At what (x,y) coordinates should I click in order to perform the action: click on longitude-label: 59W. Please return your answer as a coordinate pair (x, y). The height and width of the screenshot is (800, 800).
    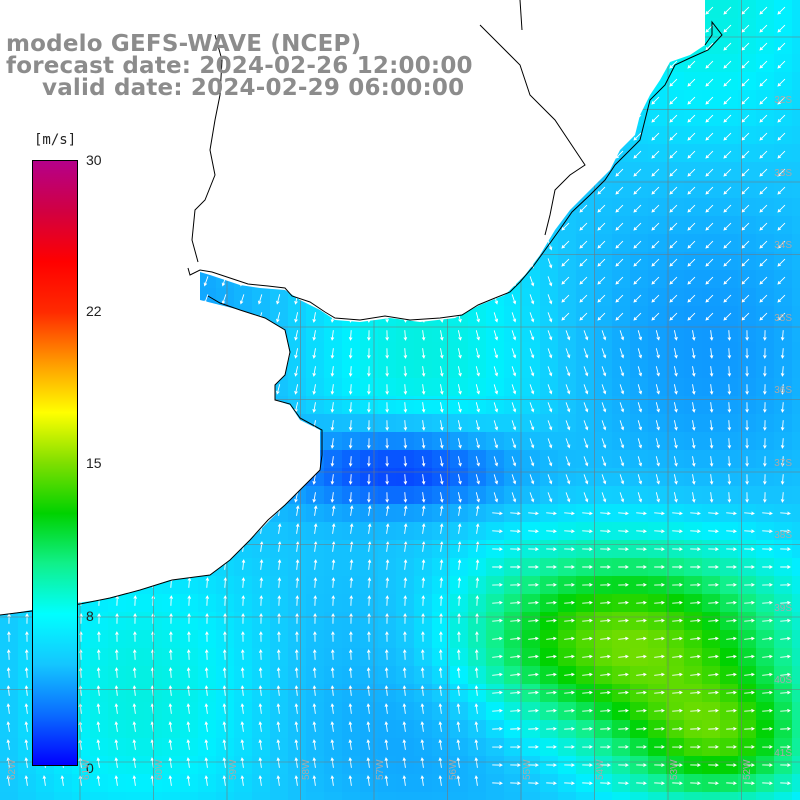
    Looking at the image, I should click on (233, 769).